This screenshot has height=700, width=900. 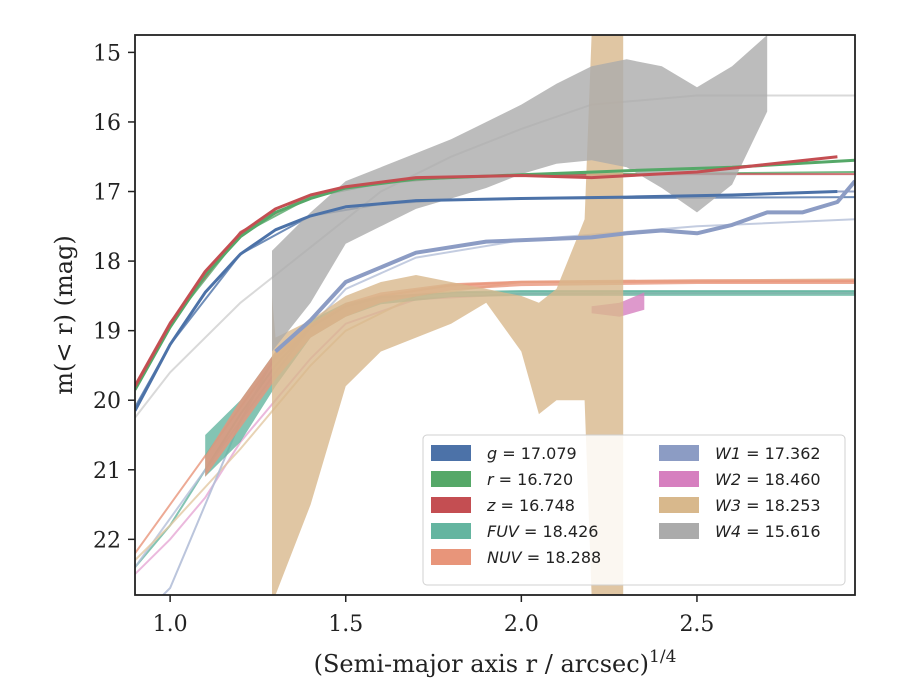 What do you see at coordinates (768, 453) in the screenshot?
I see `legend-label-w1: W1 = 17.362` at bounding box center [768, 453].